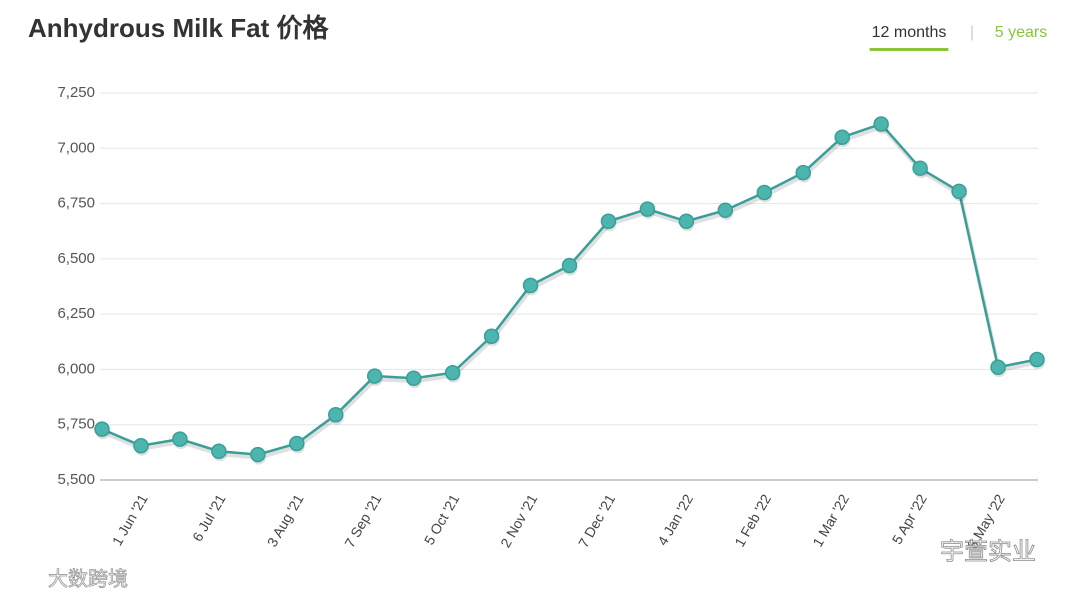 This screenshot has width=1080, height=605. Describe the element at coordinates (76, 424) in the screenshot. I see `y-tick-label: 5,750` at that location.